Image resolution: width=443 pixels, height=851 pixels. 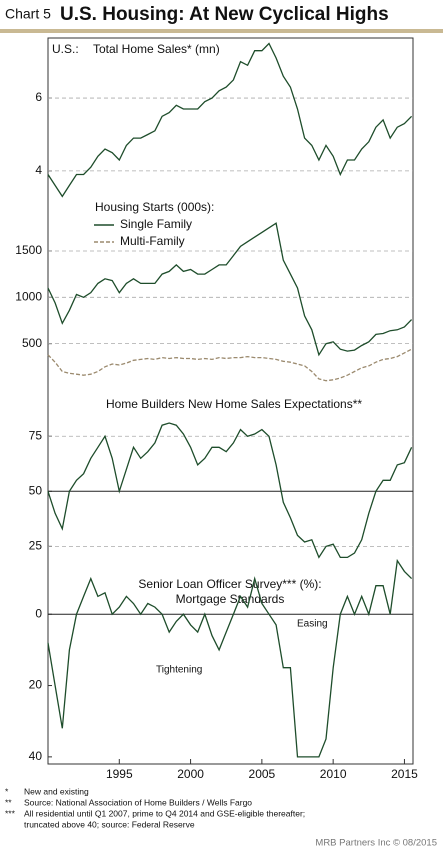 What do you see at coordinates (38, 613) in the screenshot?
I see `y-tick-label: 0` at bounding box center [38, 613].